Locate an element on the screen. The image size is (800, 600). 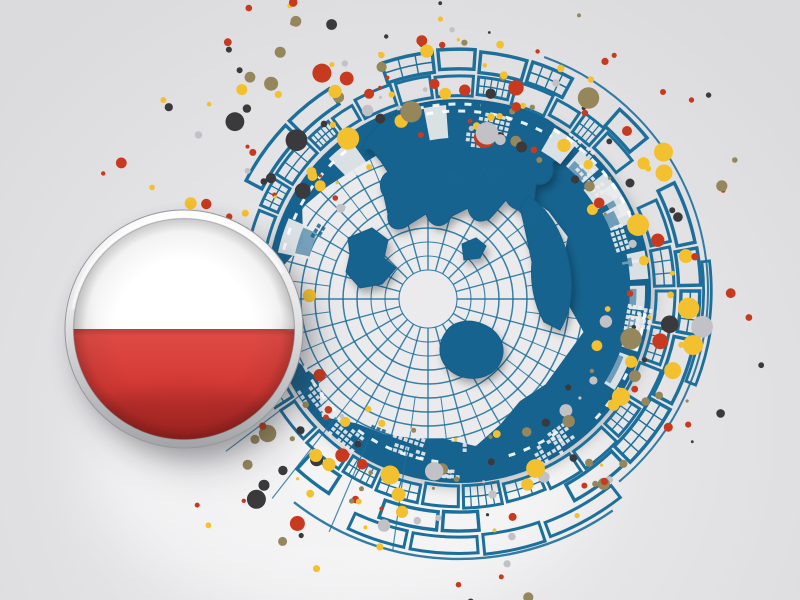
dissolve-cell-sub is located at coordinates (627, 262).